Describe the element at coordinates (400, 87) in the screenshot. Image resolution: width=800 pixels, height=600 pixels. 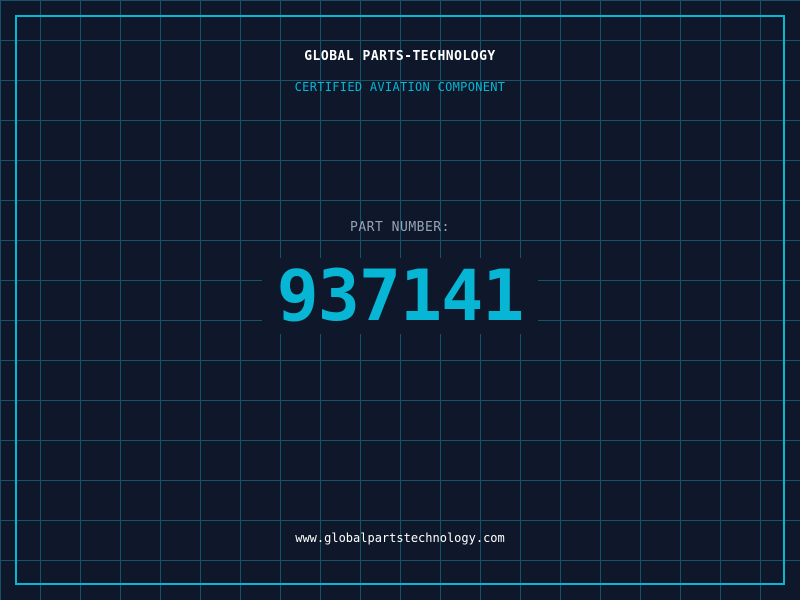
I see `certification-subtitle: CERTIFIED AVIATION COMPONENT` at that location.